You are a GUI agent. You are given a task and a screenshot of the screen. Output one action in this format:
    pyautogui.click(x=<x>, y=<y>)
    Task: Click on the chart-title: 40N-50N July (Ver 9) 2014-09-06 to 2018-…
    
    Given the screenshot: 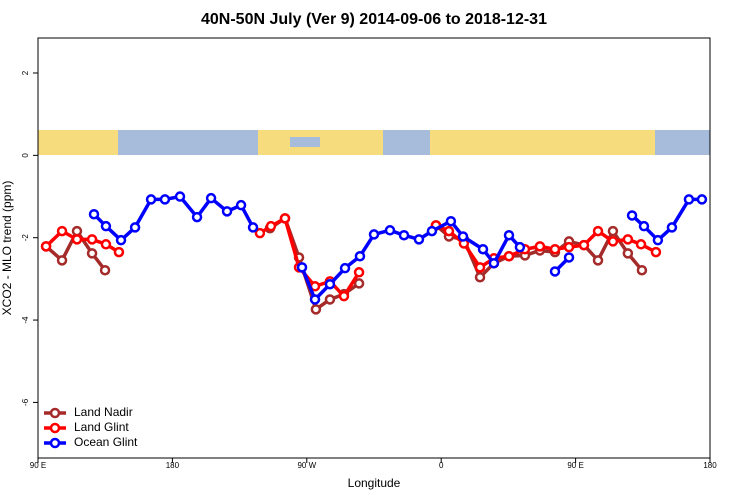 What is the action you would take?
    pyautogui.click(x=374, y=19)
    